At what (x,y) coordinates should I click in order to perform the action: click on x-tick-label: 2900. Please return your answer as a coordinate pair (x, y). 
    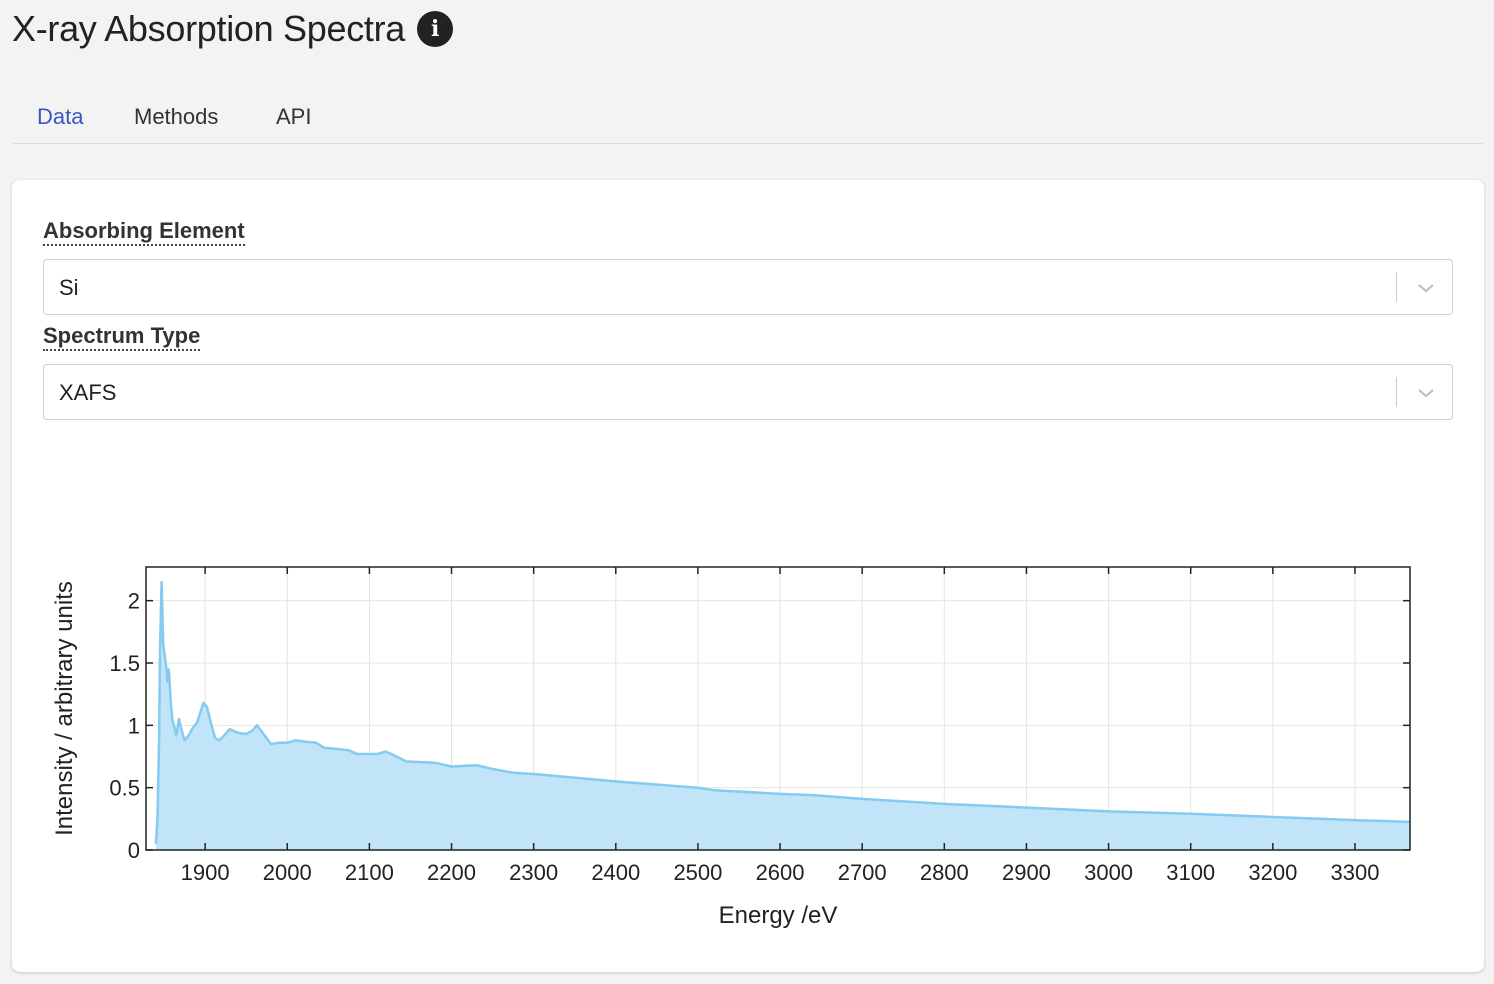
    Looking at the image, I should click on (1026, 872).